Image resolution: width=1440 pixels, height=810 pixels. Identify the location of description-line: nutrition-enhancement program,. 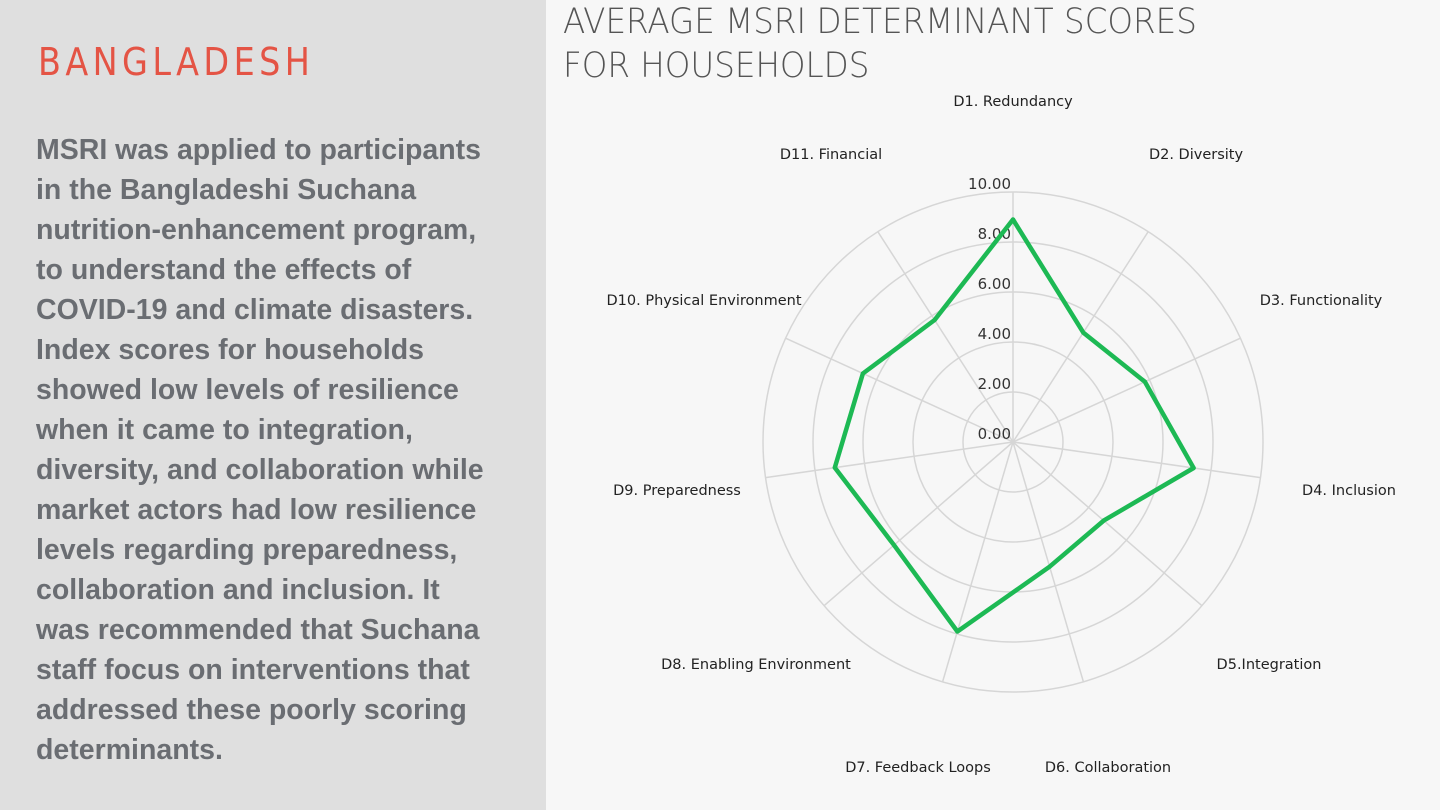
(256, 230).